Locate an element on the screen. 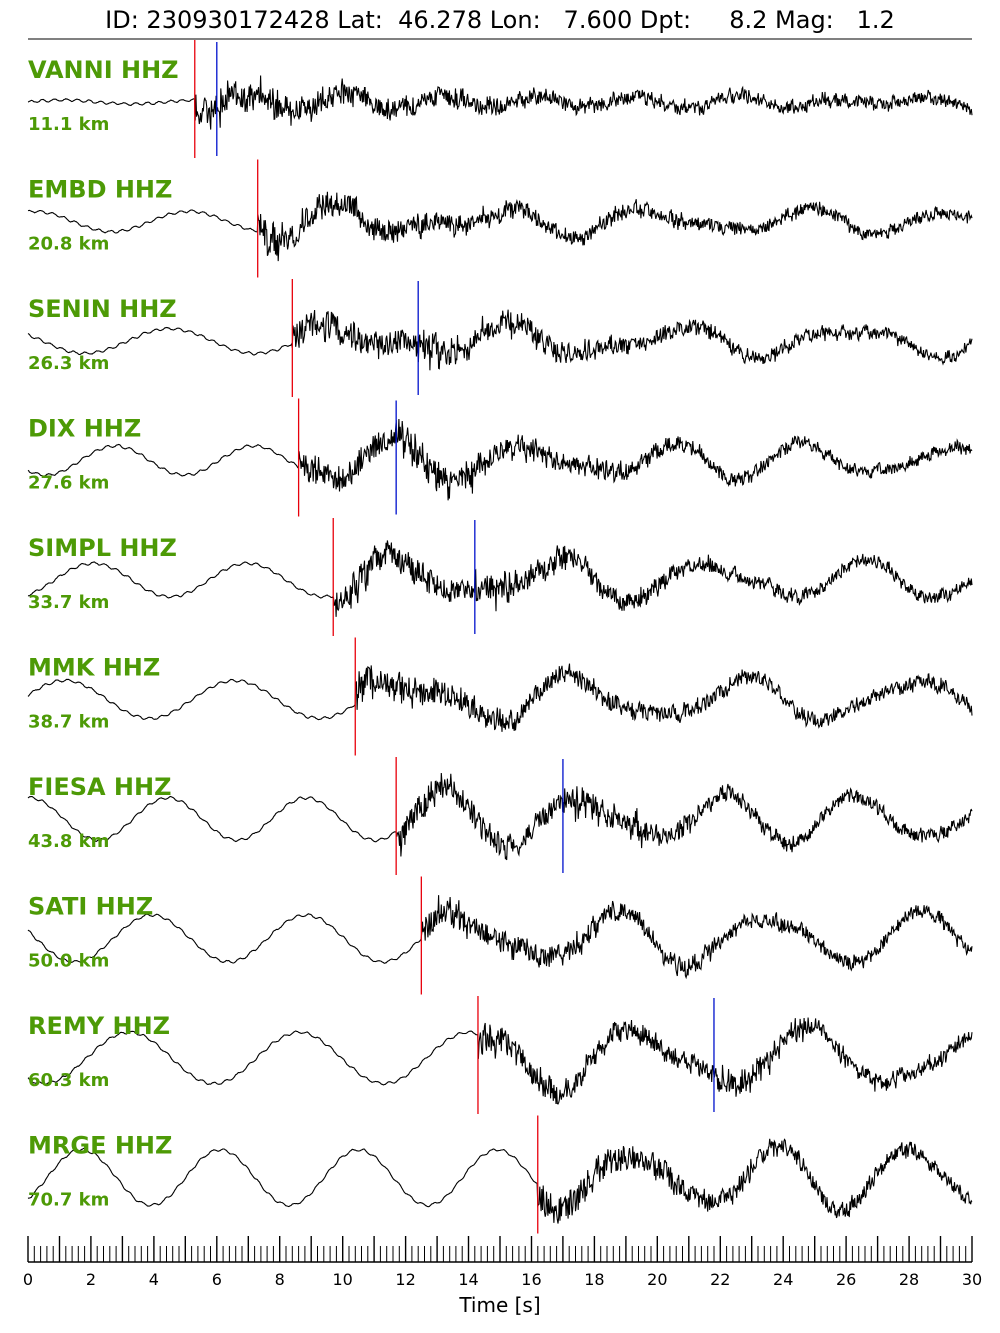 The image size is (1000, 1333). station-label: FIESA HHZ is located at coordinates (100, 787).